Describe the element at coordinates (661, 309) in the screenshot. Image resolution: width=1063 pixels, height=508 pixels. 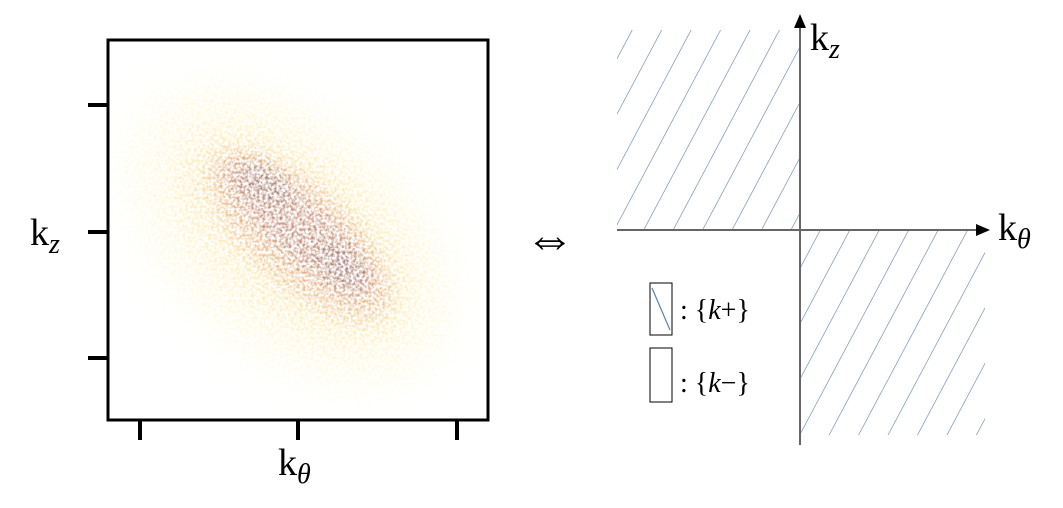
I see `legend-hatch` at that location.